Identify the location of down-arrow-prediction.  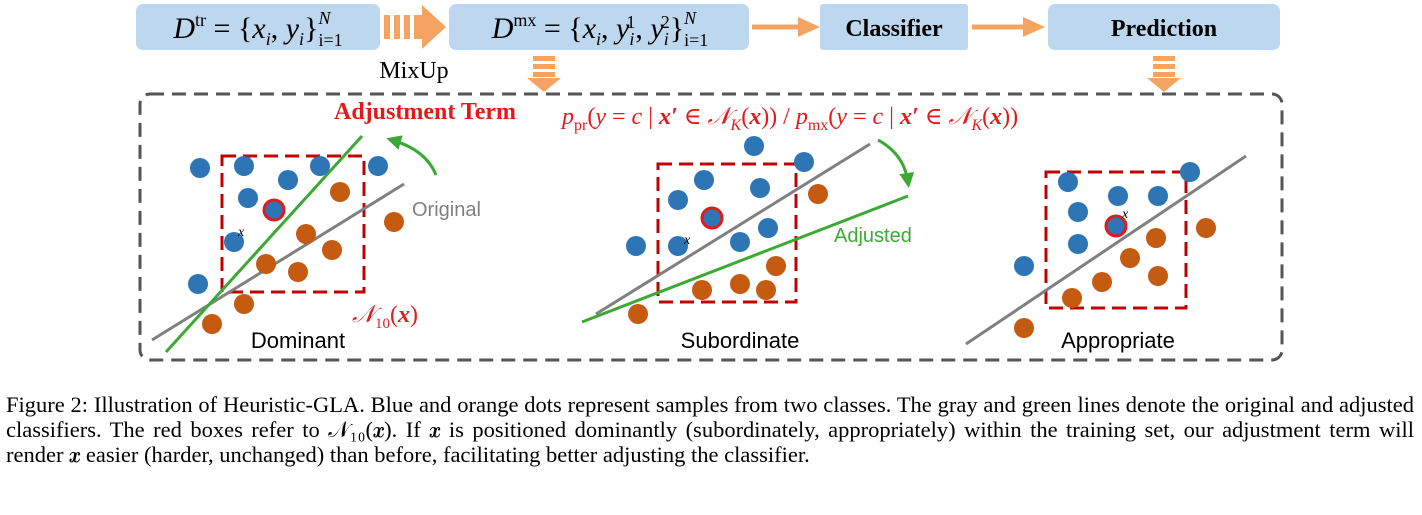
(1164, 74).